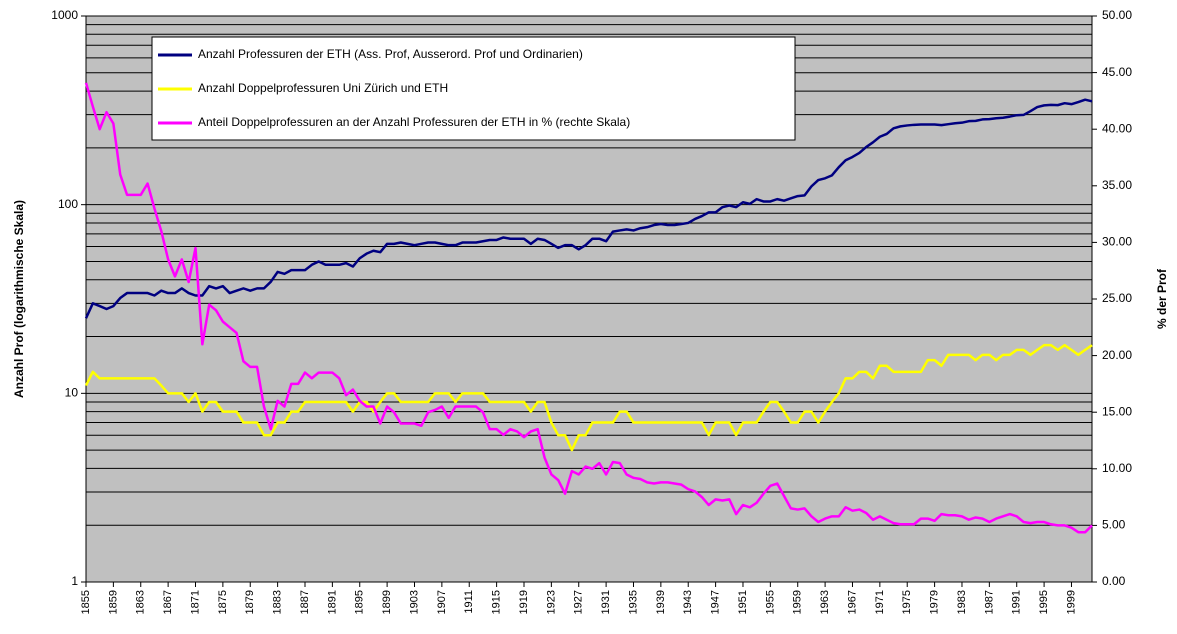 The image size is (1177, 634). Describe the element at coordinates (606, 602) in the screenshot. I see `x-tick-label: 1931` at that location.